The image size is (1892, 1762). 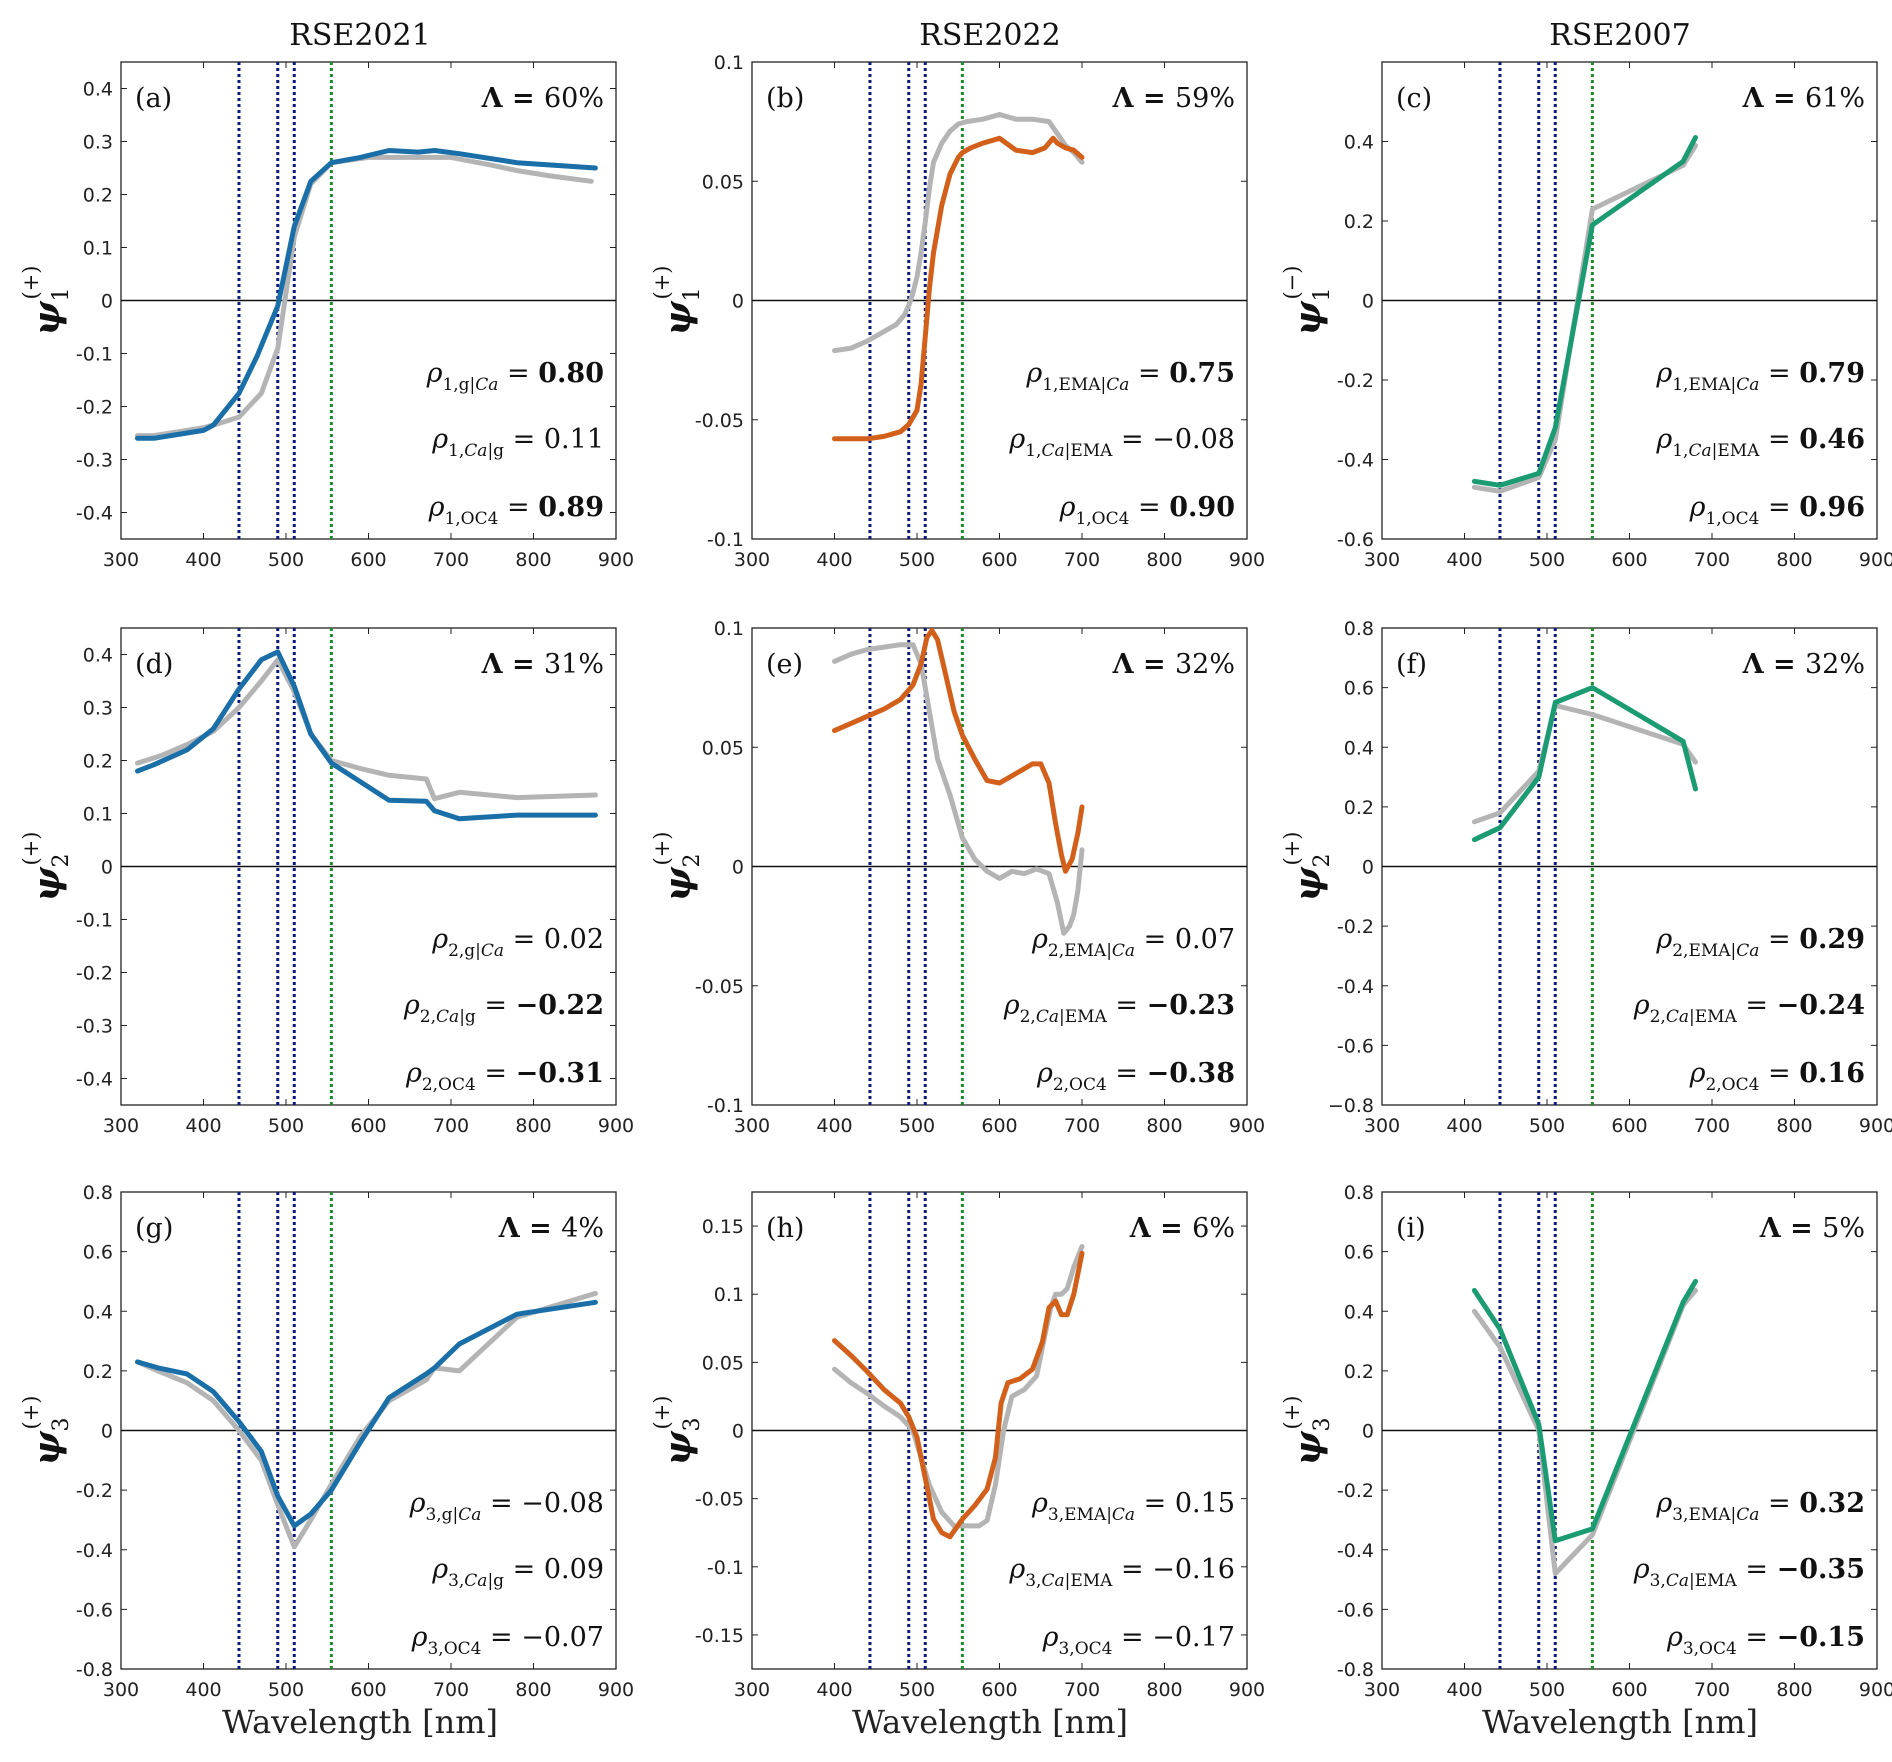 What do you see at coordinates (1736, 451) in the screenshot?
I see `rho-subscript-tail: |EMA` at bounding box center [1736, 451].